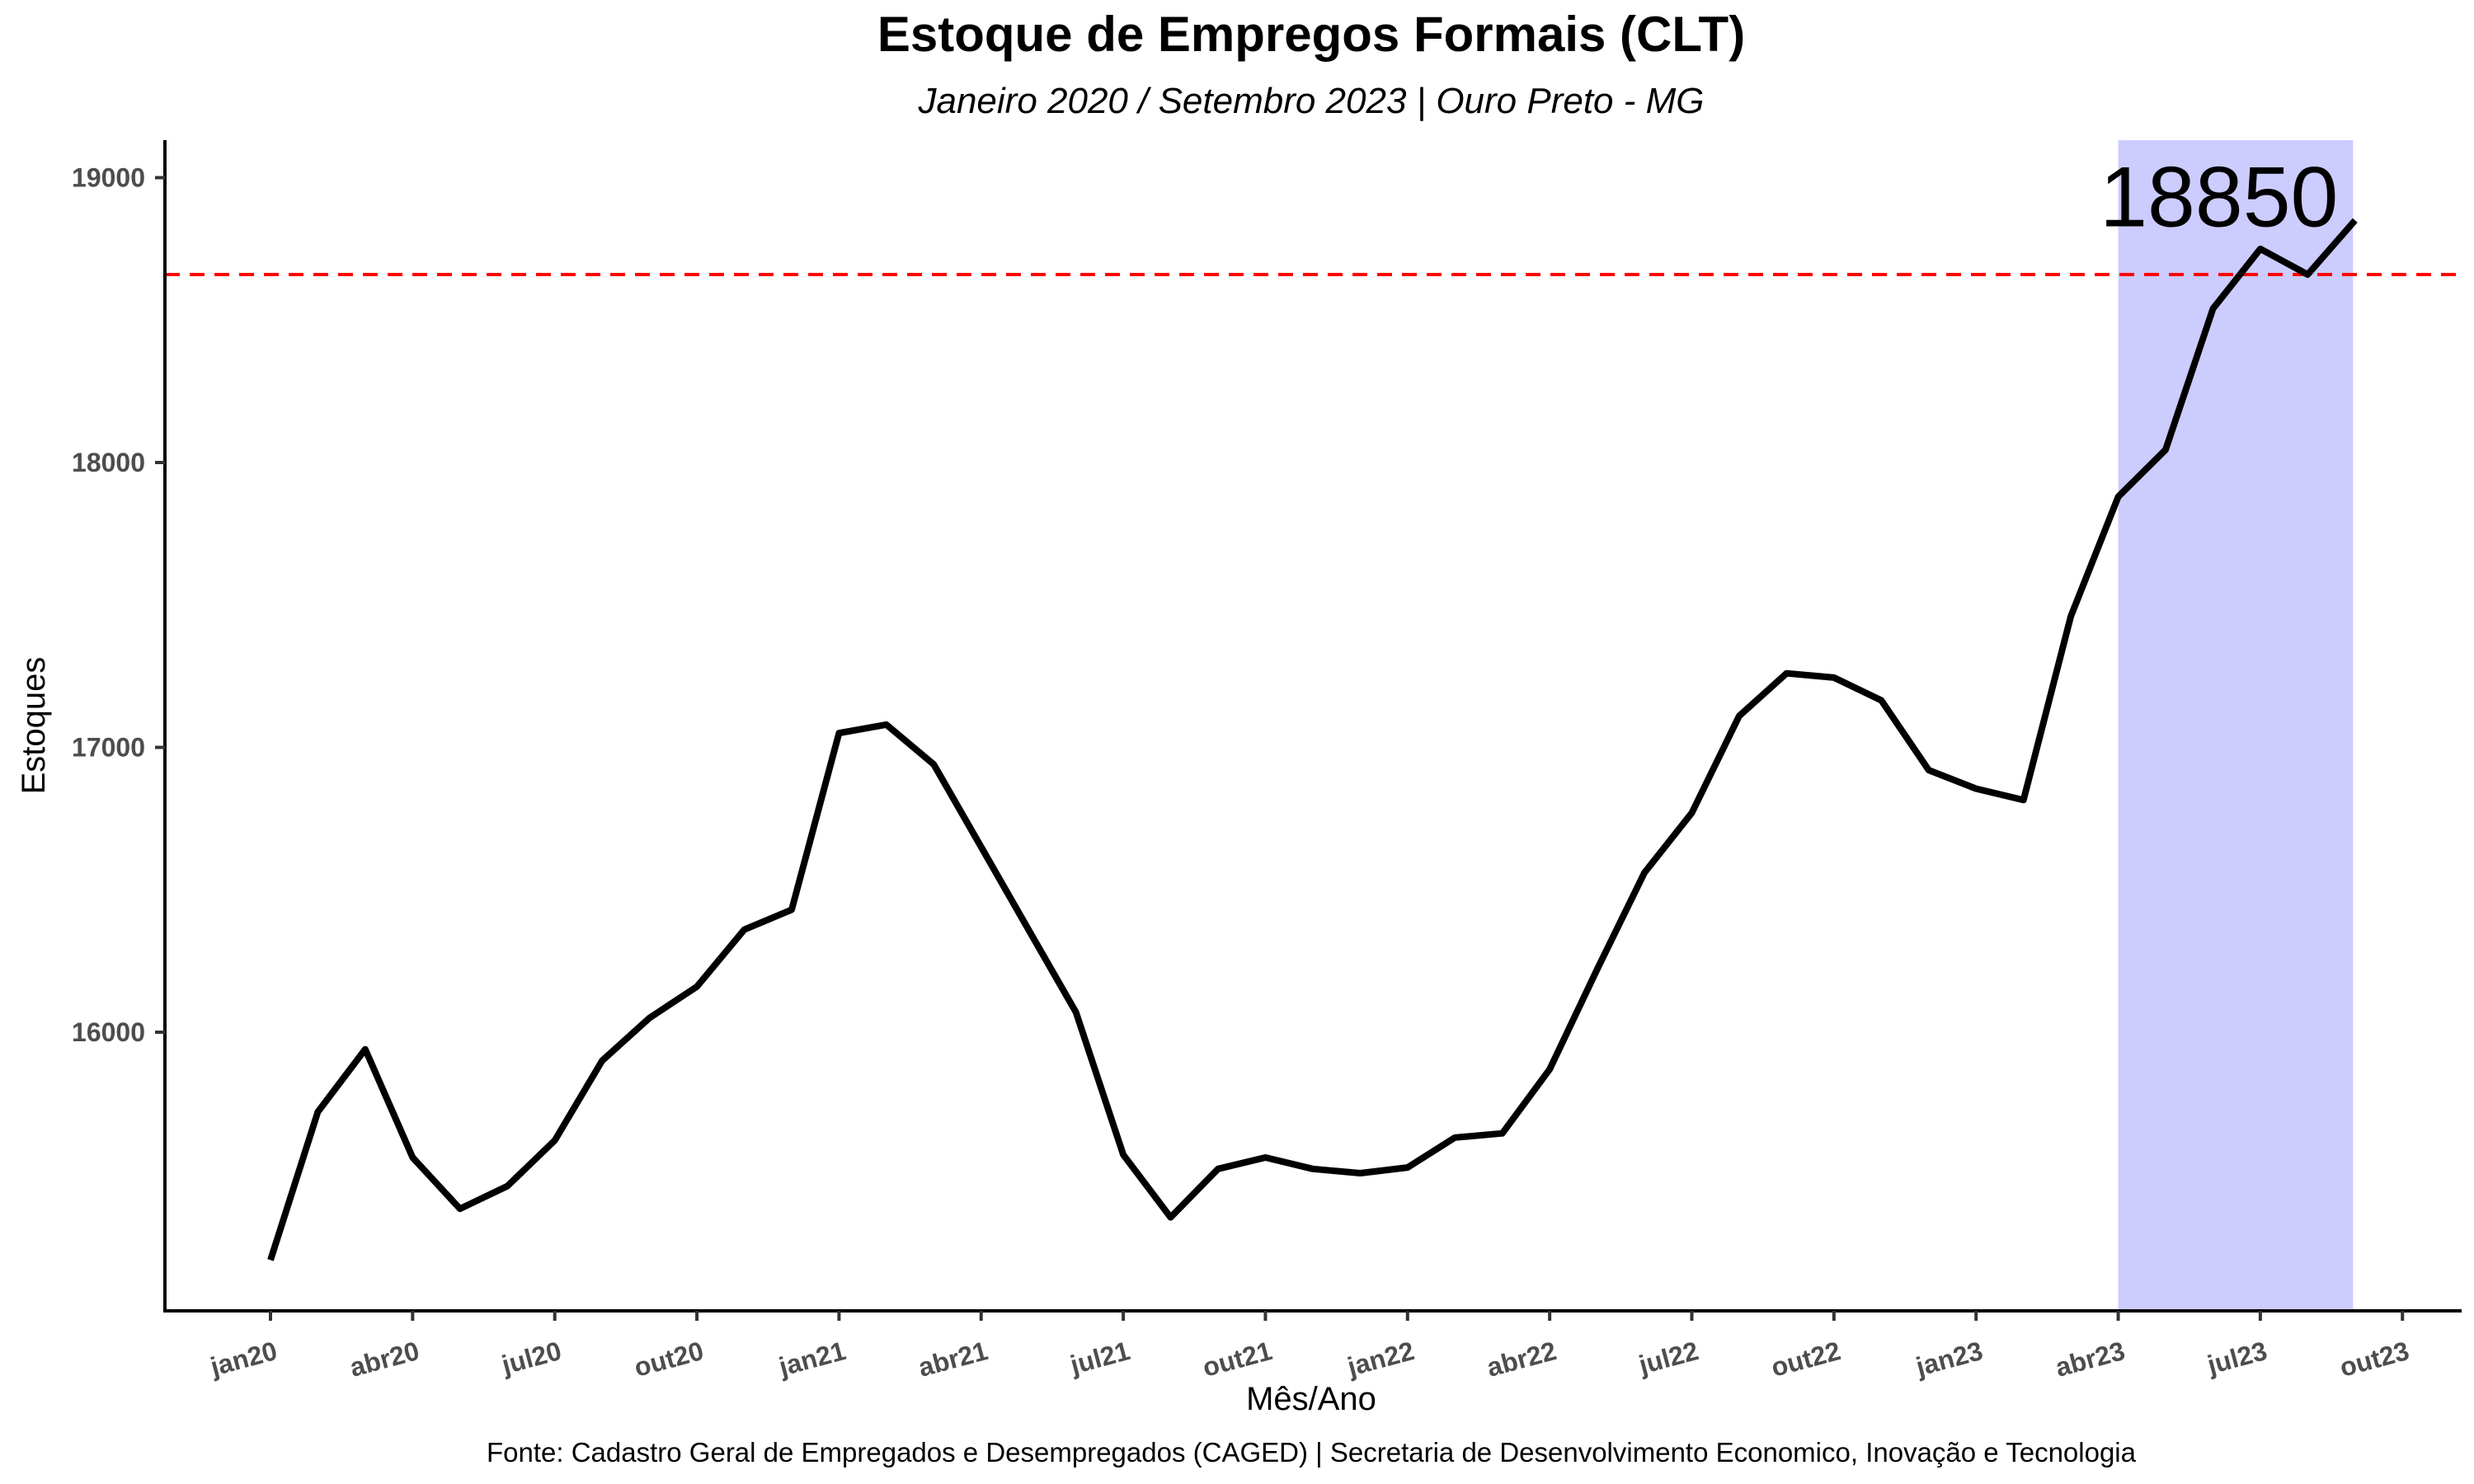  What do you see at coordinates (2219, 197) in the screenshot?
I see `annotation-label: 18850` at bounding box center [2219, 197].